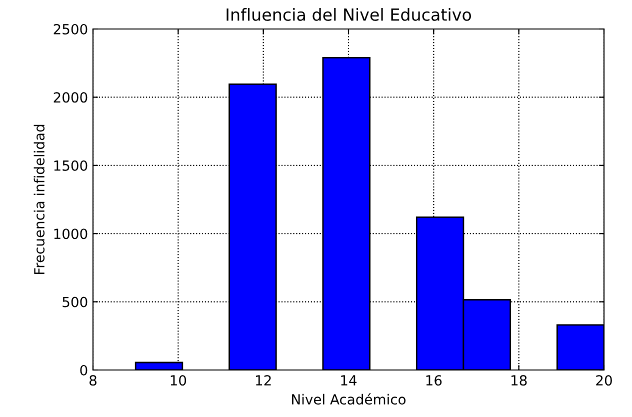 Image resolution: width=632 pixels, height=417 pixels. I want to click on y-tick-label: 2500, so click(71, 29).